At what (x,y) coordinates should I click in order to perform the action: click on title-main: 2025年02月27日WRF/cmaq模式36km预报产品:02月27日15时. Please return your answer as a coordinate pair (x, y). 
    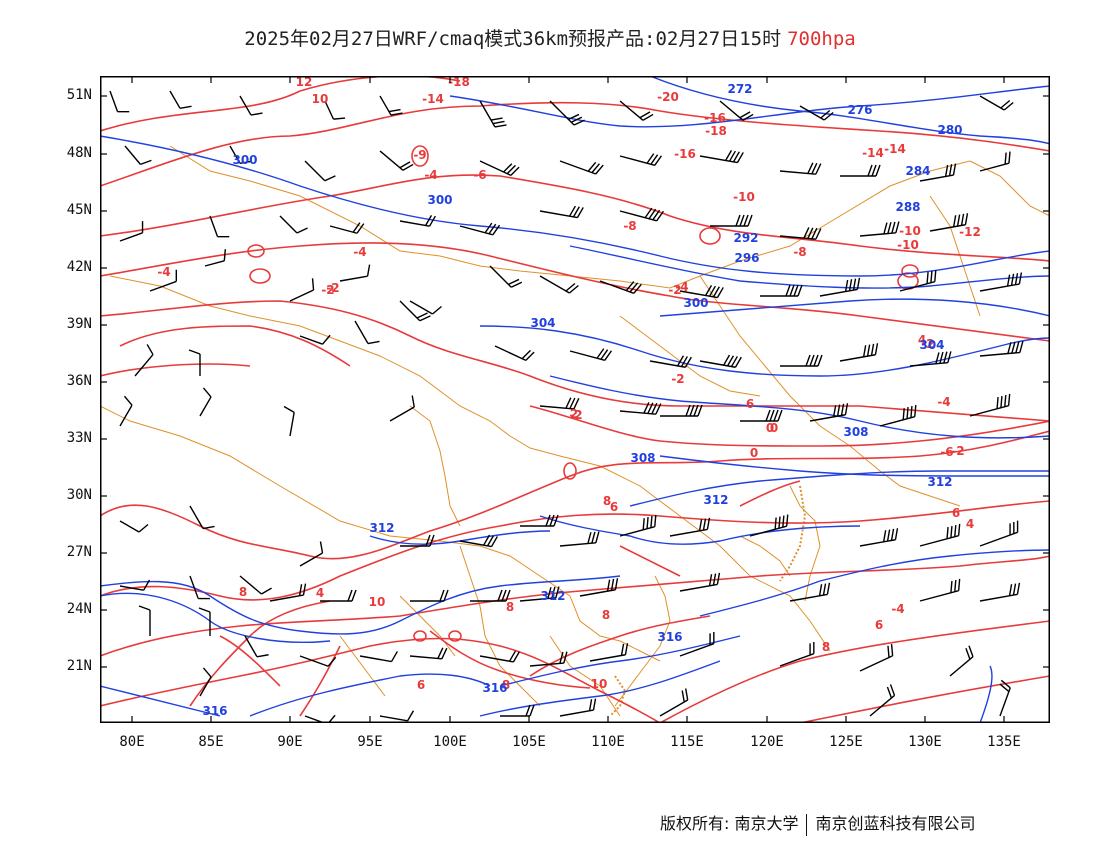
    Looking at the image, I should click on (513, 39).